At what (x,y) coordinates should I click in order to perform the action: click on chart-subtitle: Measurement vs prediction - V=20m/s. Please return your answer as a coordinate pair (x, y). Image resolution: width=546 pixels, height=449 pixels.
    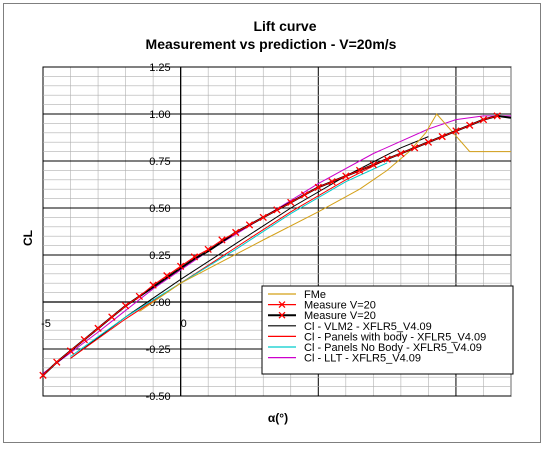
    Looking at the image, I should click on (271, 44).